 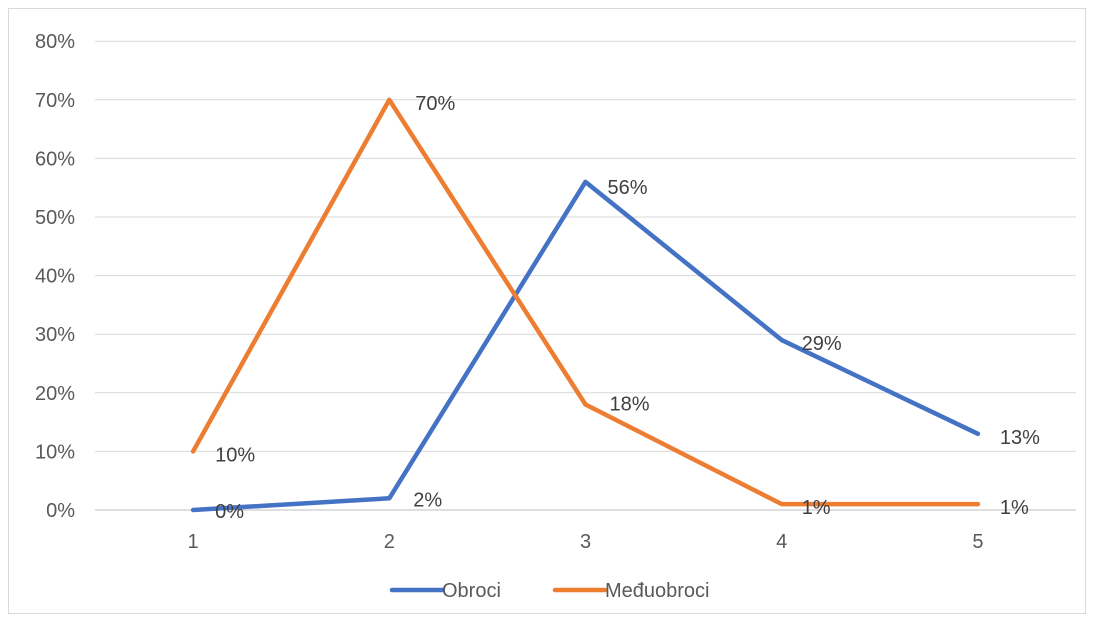 I want to click on y-tick-label: 50%, so click(x=55, y=218).